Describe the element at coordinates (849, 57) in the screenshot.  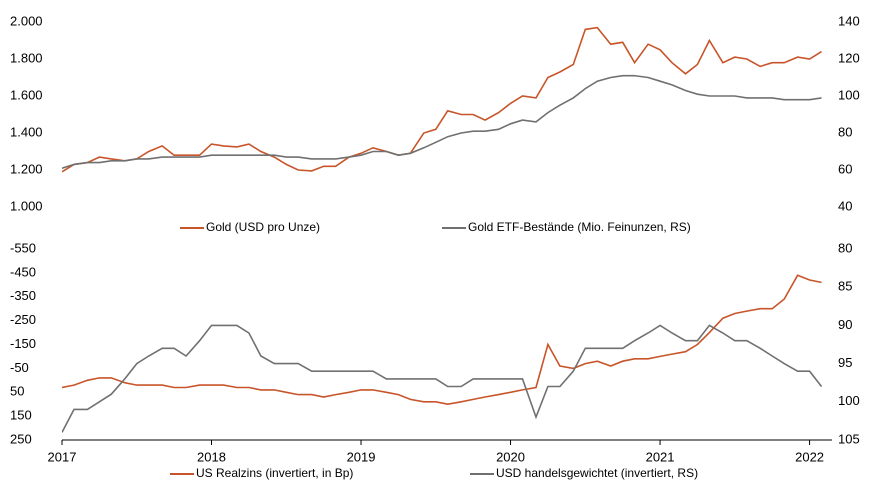
I see `y2-tick-label: 120` at that location.